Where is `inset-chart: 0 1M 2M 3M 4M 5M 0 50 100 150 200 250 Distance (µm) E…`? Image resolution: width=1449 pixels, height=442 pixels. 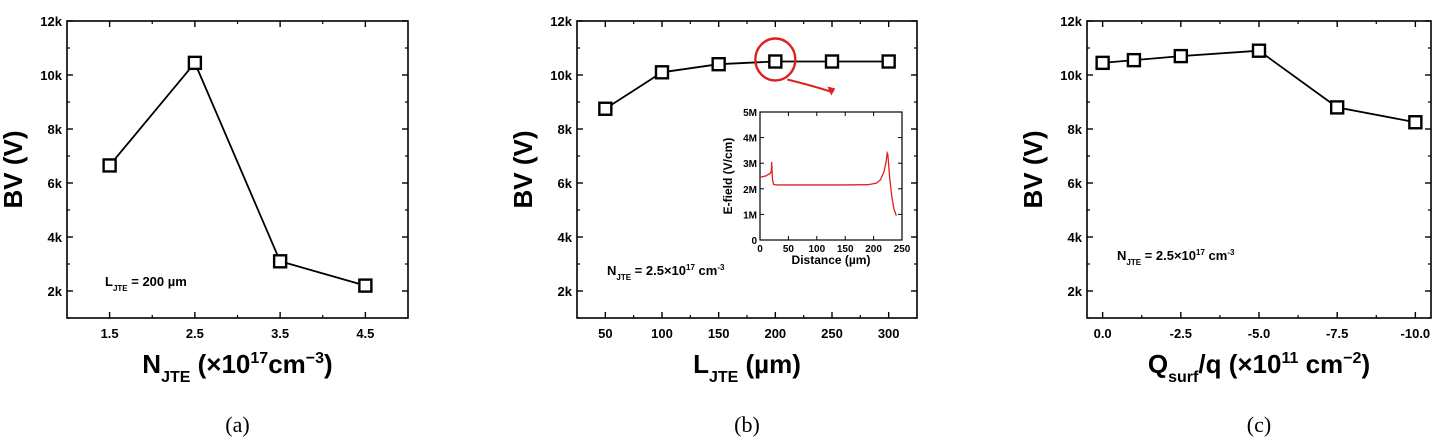
inset-chart: 0 1M 2M 3M 4M 5M 0 50 100 150 200 250 Distance (µm) E… is located at coordinates (816, 187).